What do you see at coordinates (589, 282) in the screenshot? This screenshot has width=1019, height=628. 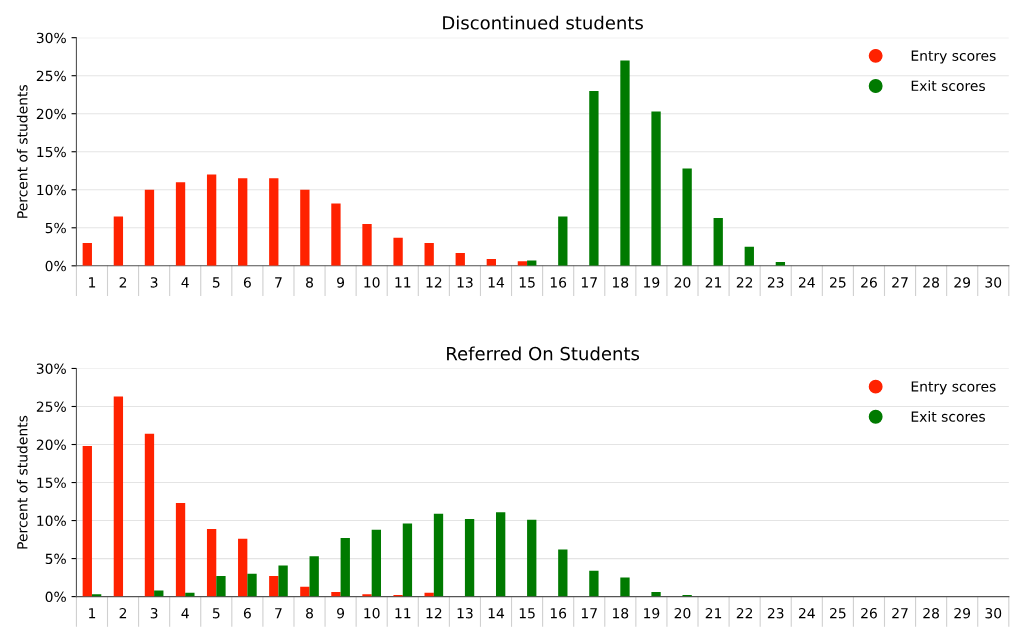 I see `x-tick-label: 17` at bounding box center [589, 282].